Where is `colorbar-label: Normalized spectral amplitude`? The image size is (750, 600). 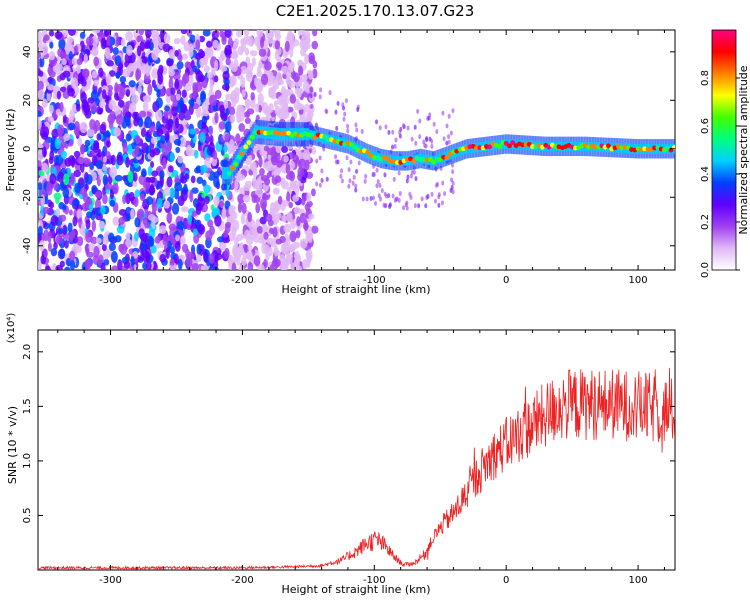
colorbar-label: Normalized spectral amplitude is located at coordinates (743, 149).